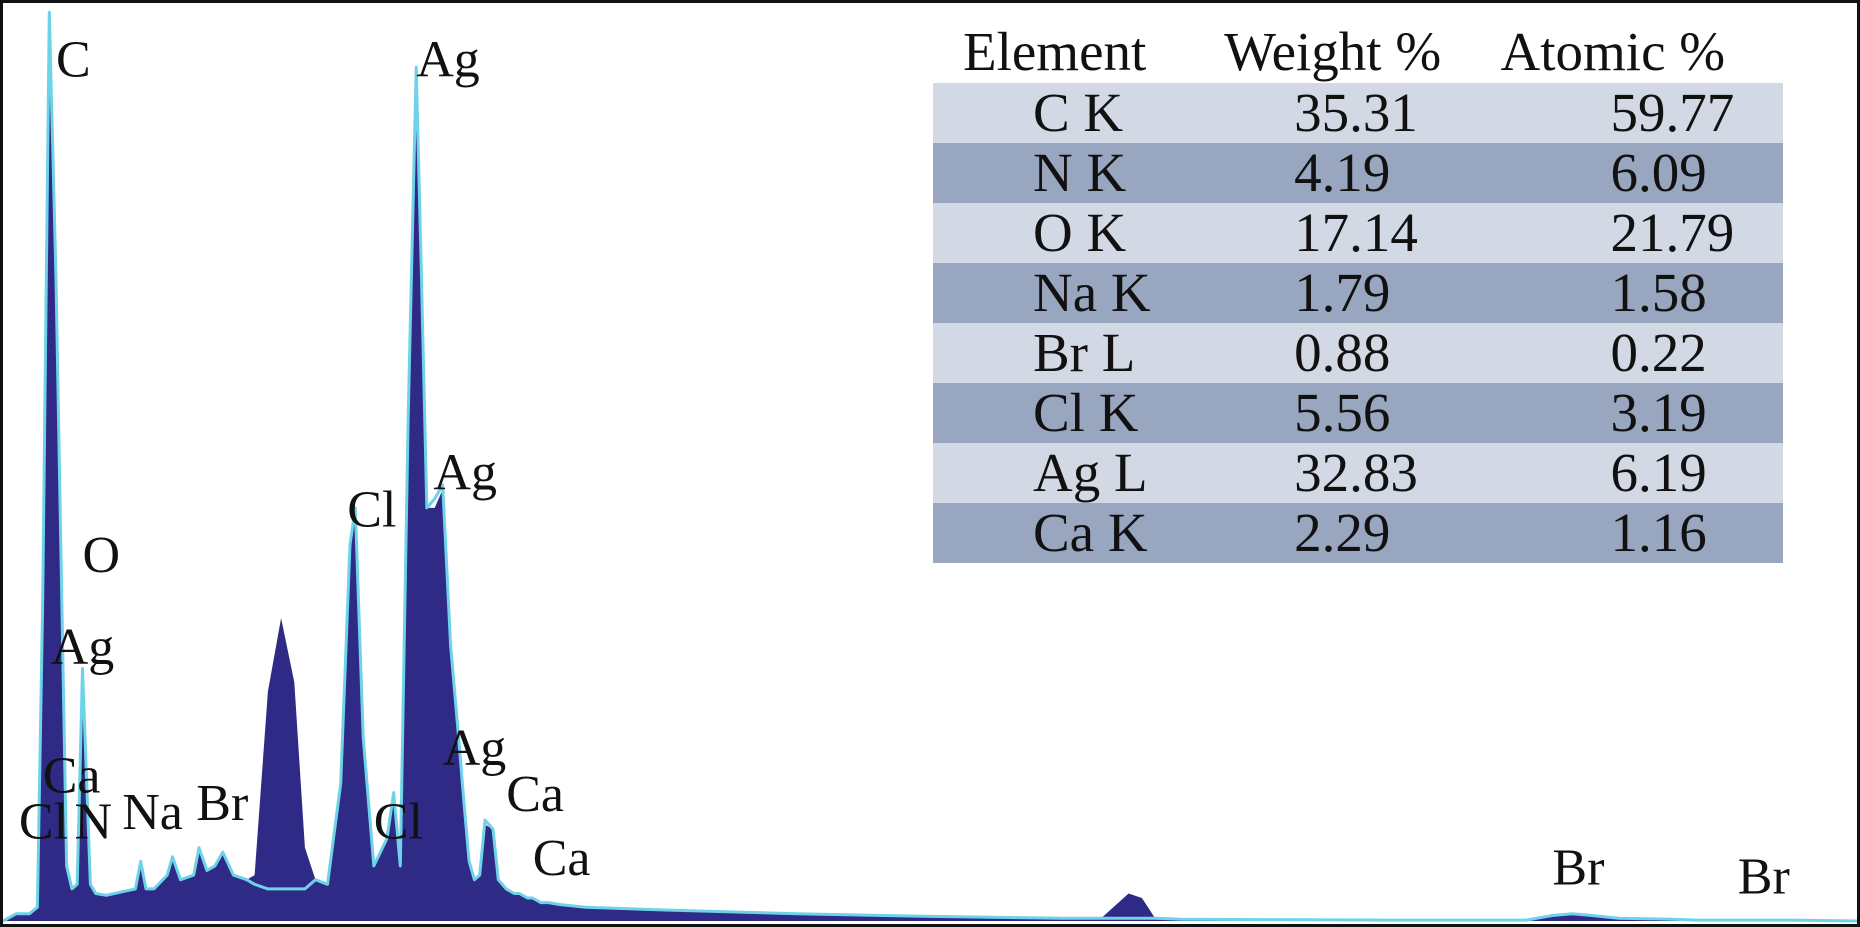 The width and height of the screenshot is (1860, 927). I want to click on cell-weight-percent: 2.29, so click(1342, 533).